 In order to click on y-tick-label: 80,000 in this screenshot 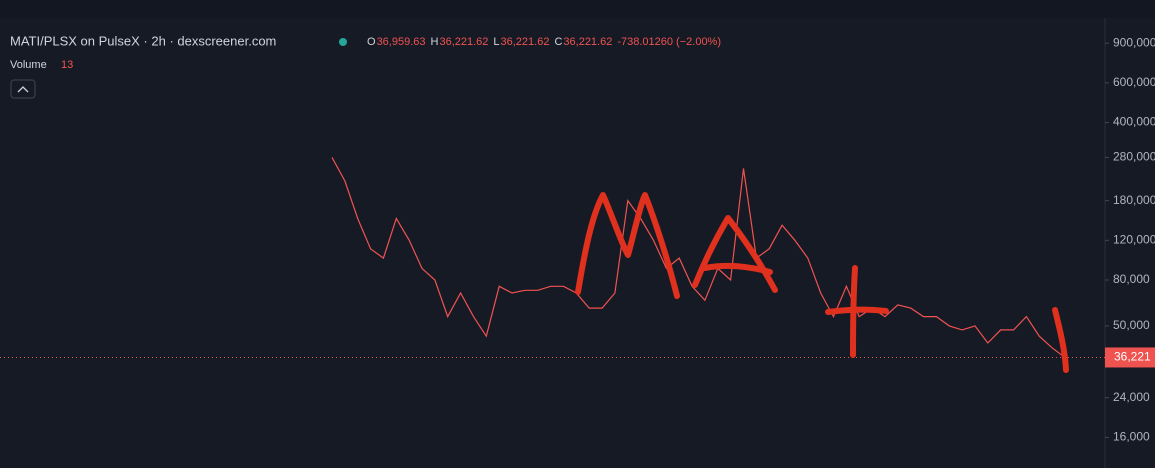, I will do `click(1131, 279)`.